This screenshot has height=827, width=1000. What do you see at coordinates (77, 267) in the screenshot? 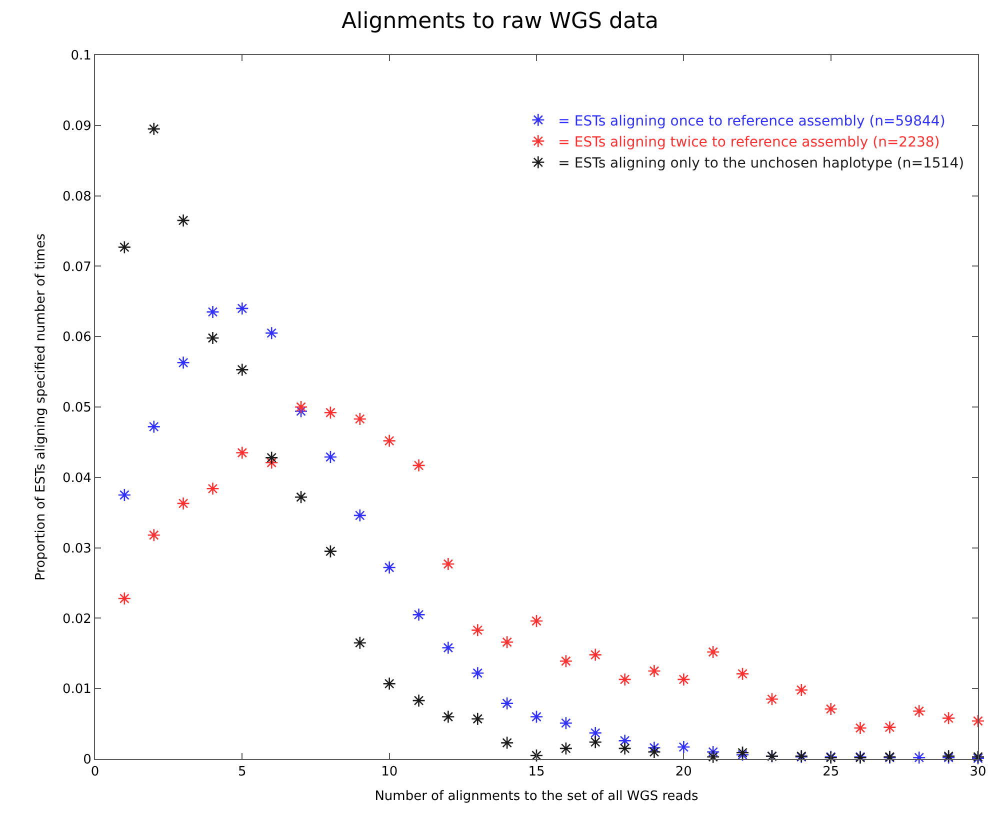
I see `y-tick-label: 0.07` at bounding box center [77, 267].